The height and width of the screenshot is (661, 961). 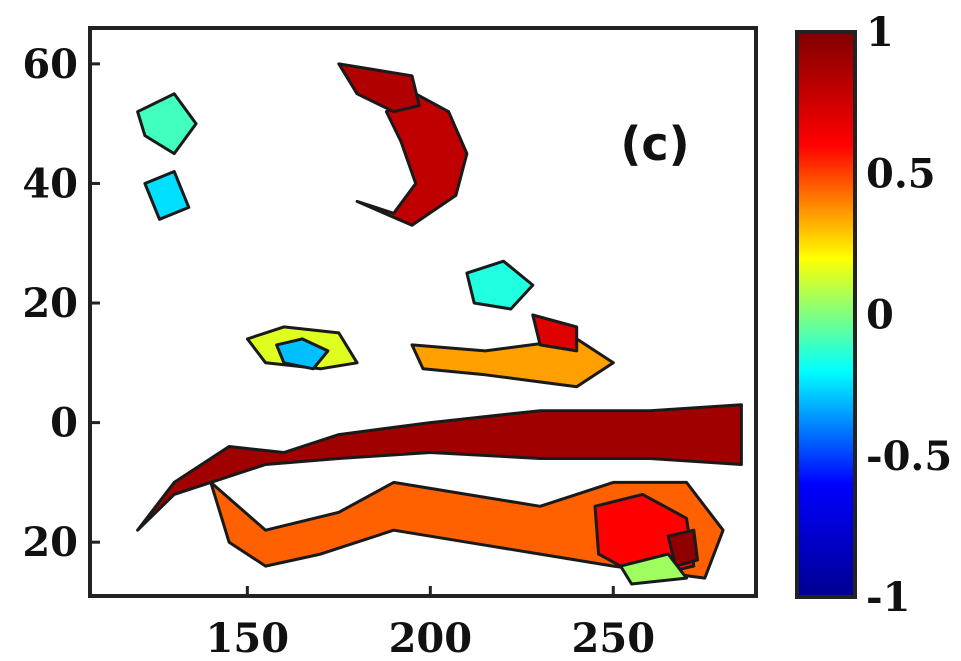 I want to click on x-axis-ticks: 150 200 250, so click(x=430, y=623).